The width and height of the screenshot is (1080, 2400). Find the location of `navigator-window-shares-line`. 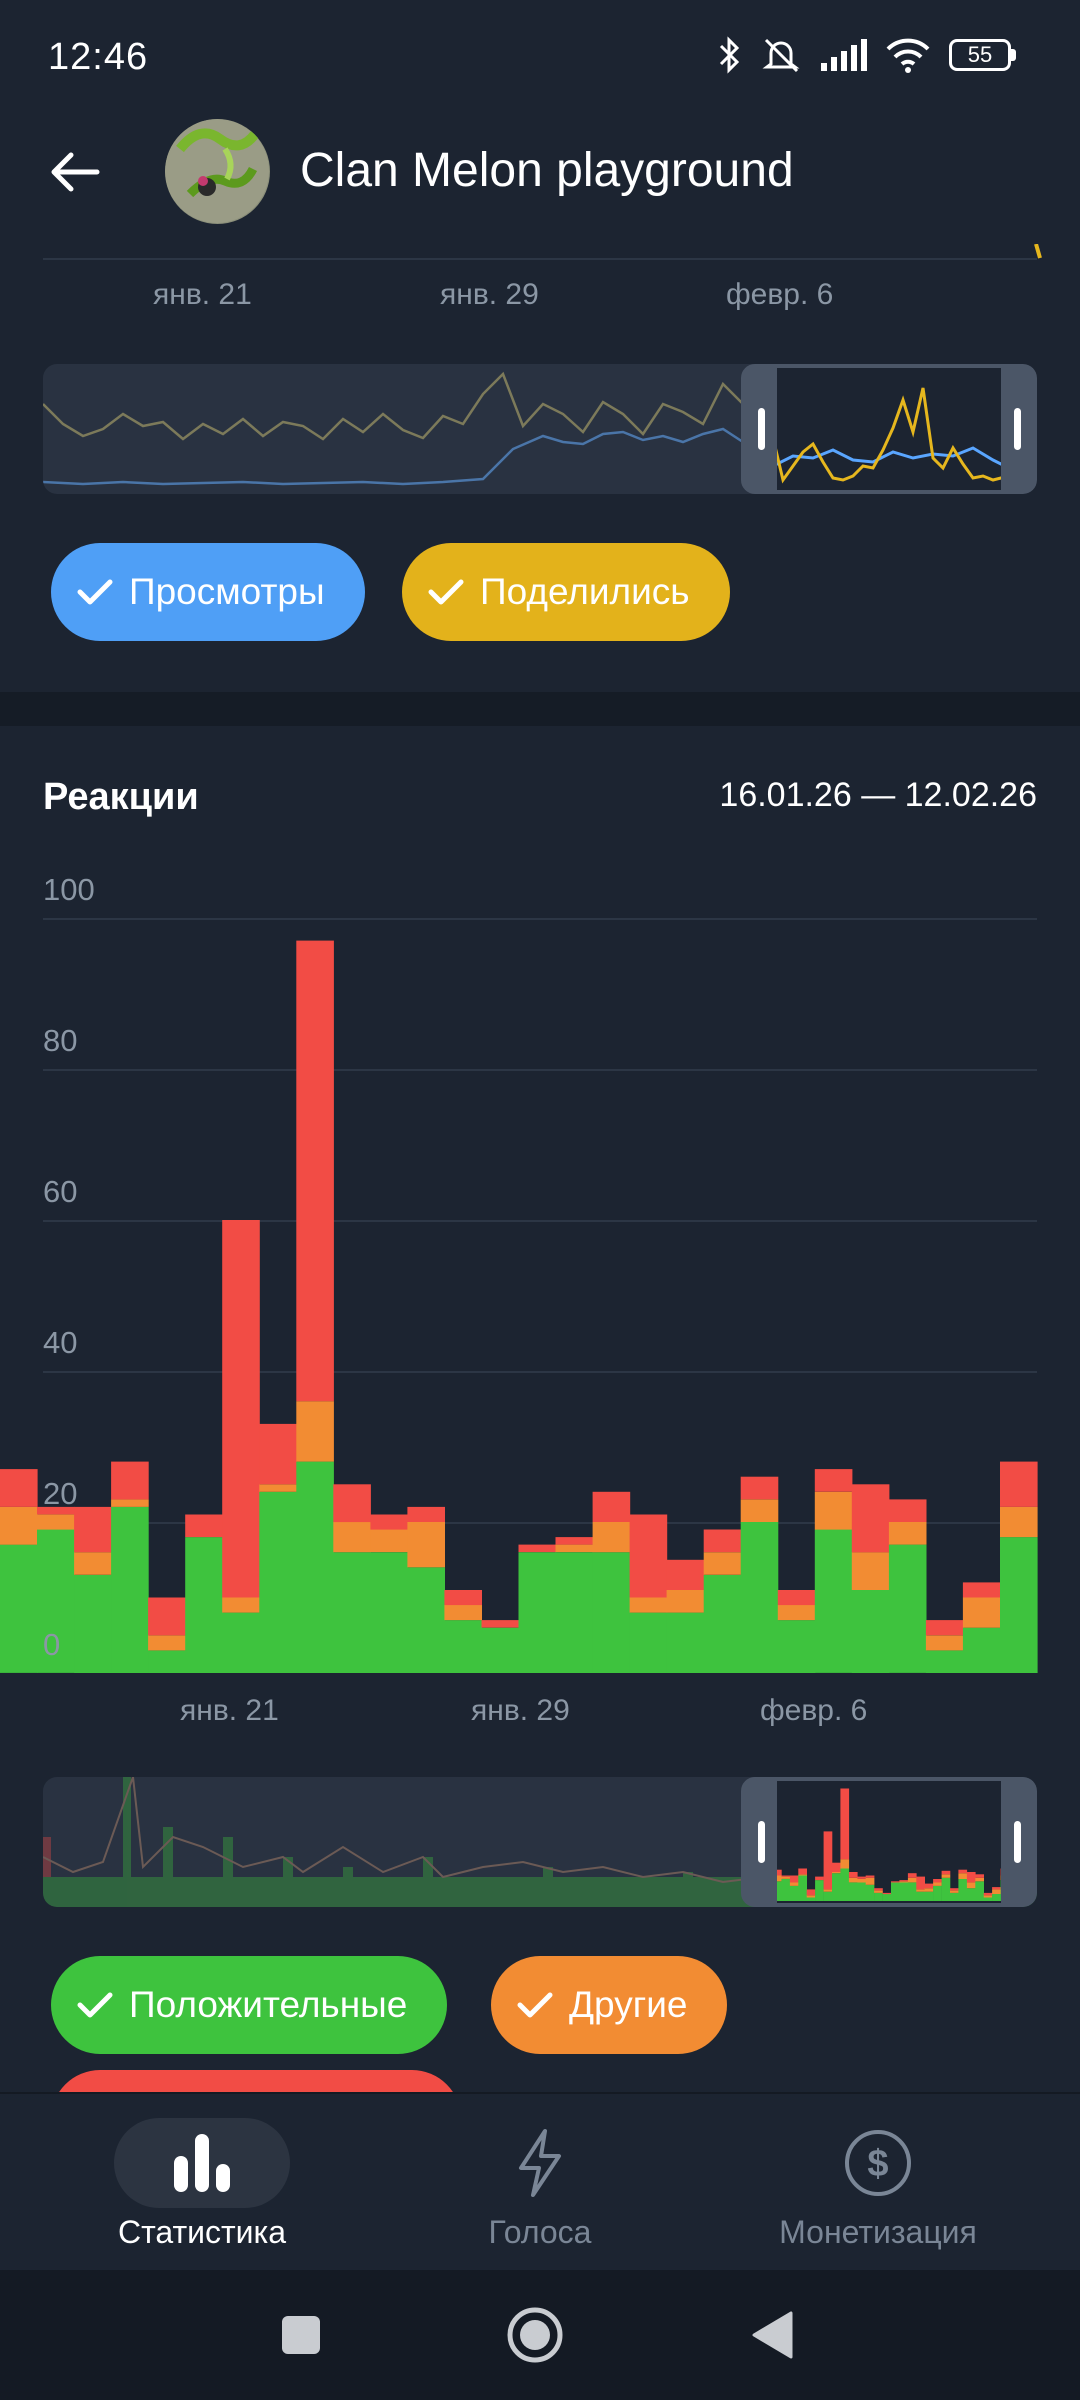

navigator-window-shares-line is located at coordinates (891, 435).